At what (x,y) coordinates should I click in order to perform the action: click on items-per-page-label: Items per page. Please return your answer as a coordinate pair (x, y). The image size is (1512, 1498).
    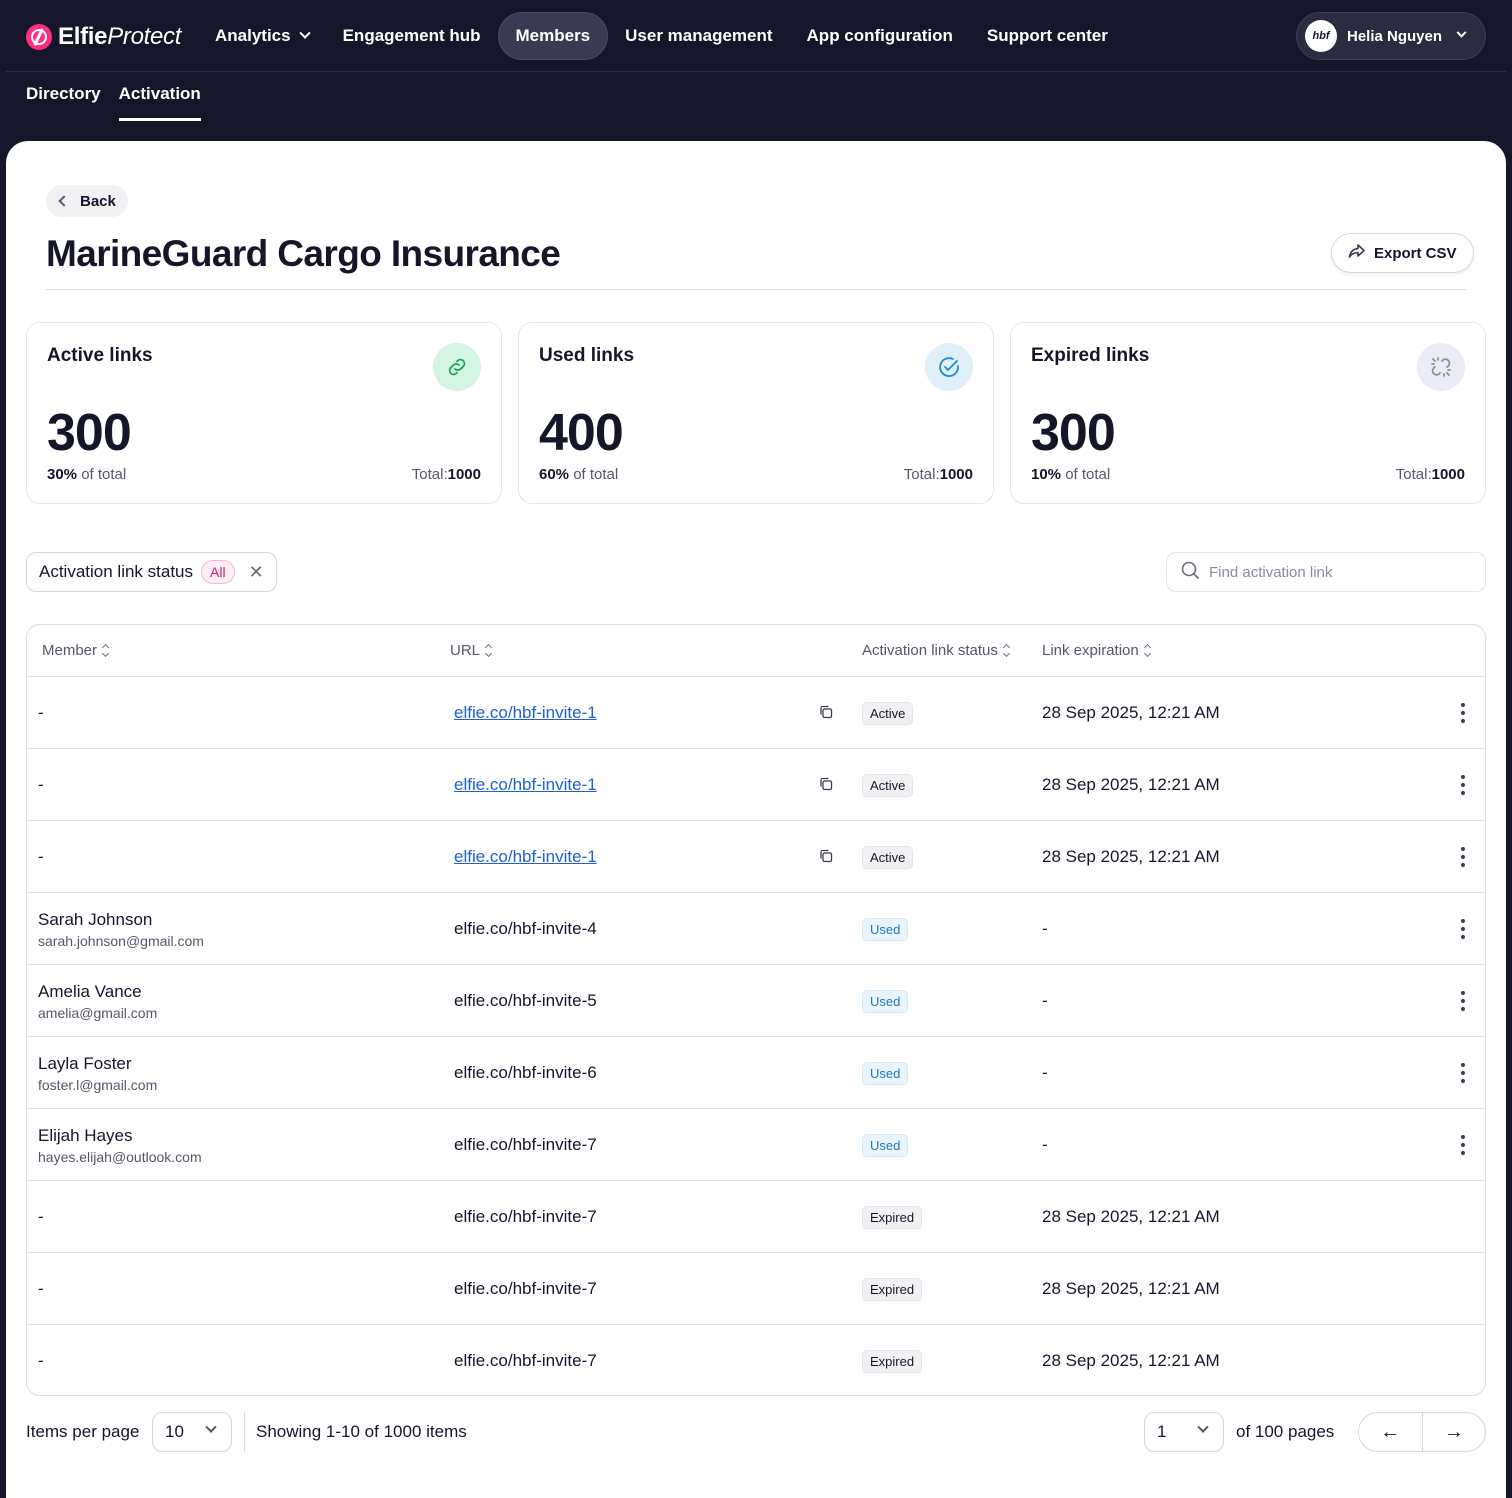
    Looking at the image, I should click on (83, 1431).